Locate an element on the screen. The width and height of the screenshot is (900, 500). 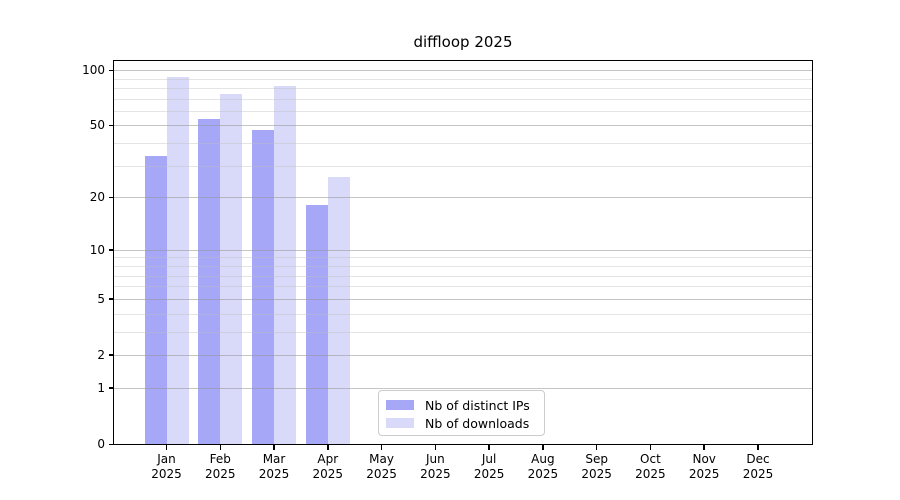
y-tick-label: 1 is located at coordinates (101, 387).